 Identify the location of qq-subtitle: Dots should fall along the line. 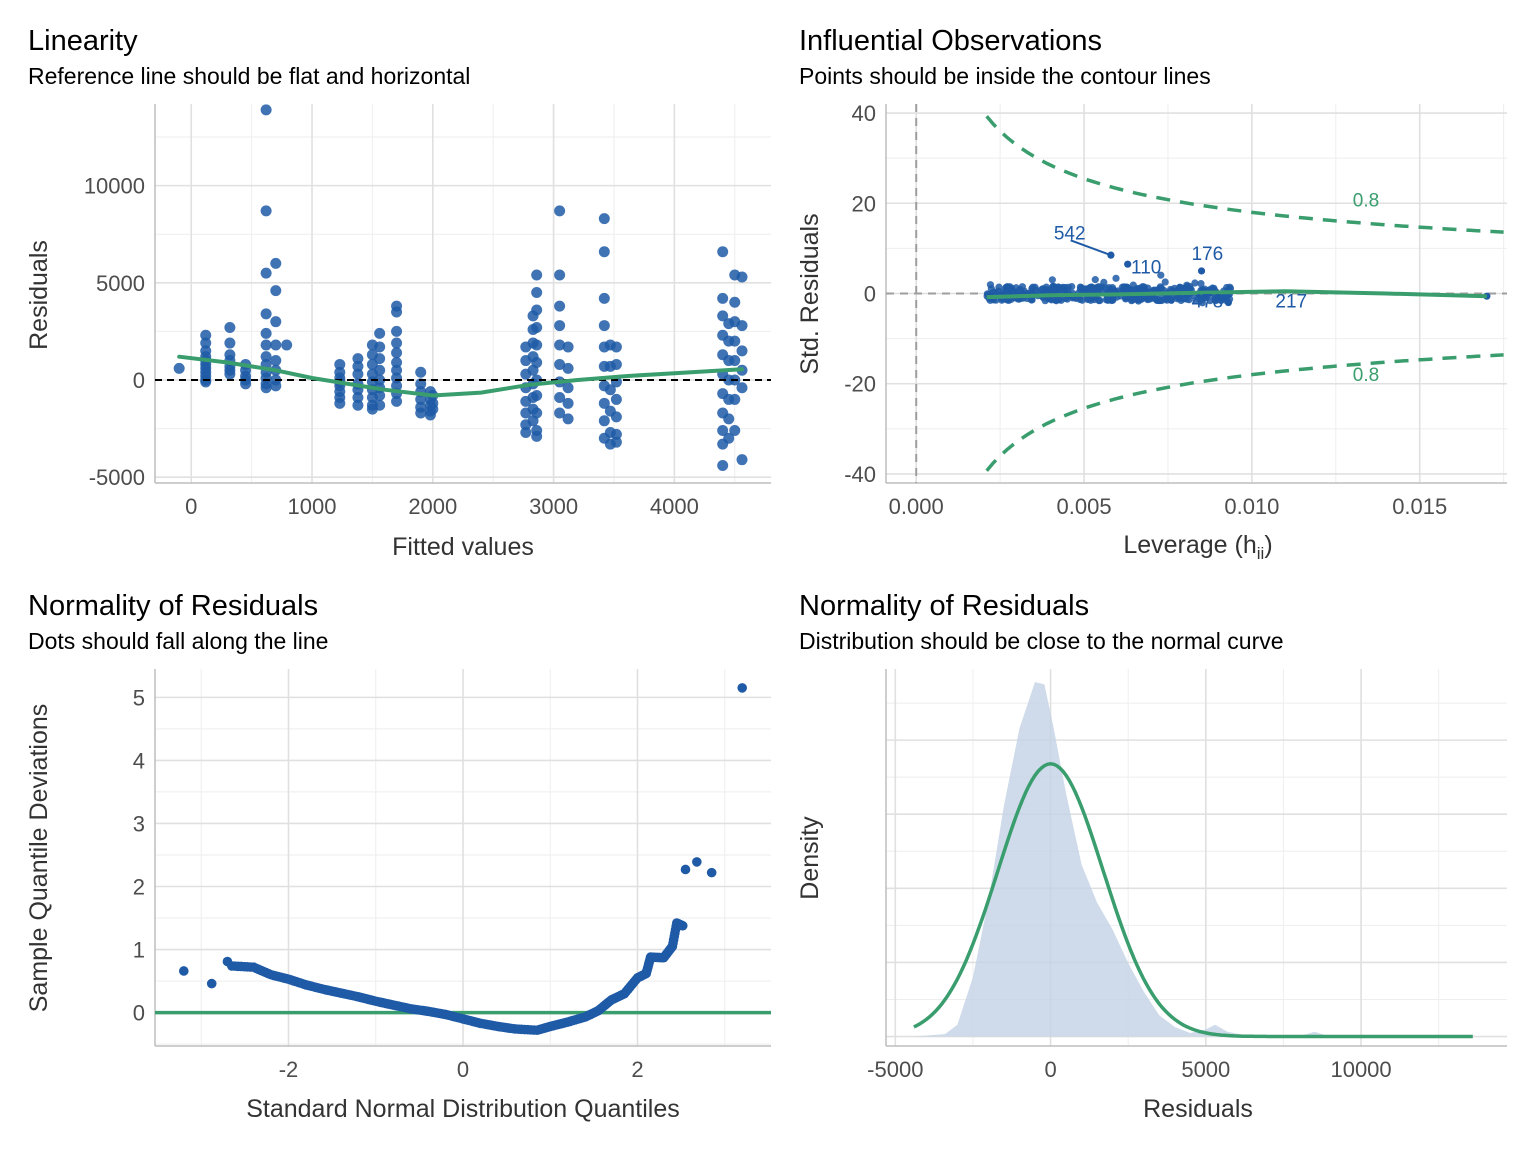
(178, 641).